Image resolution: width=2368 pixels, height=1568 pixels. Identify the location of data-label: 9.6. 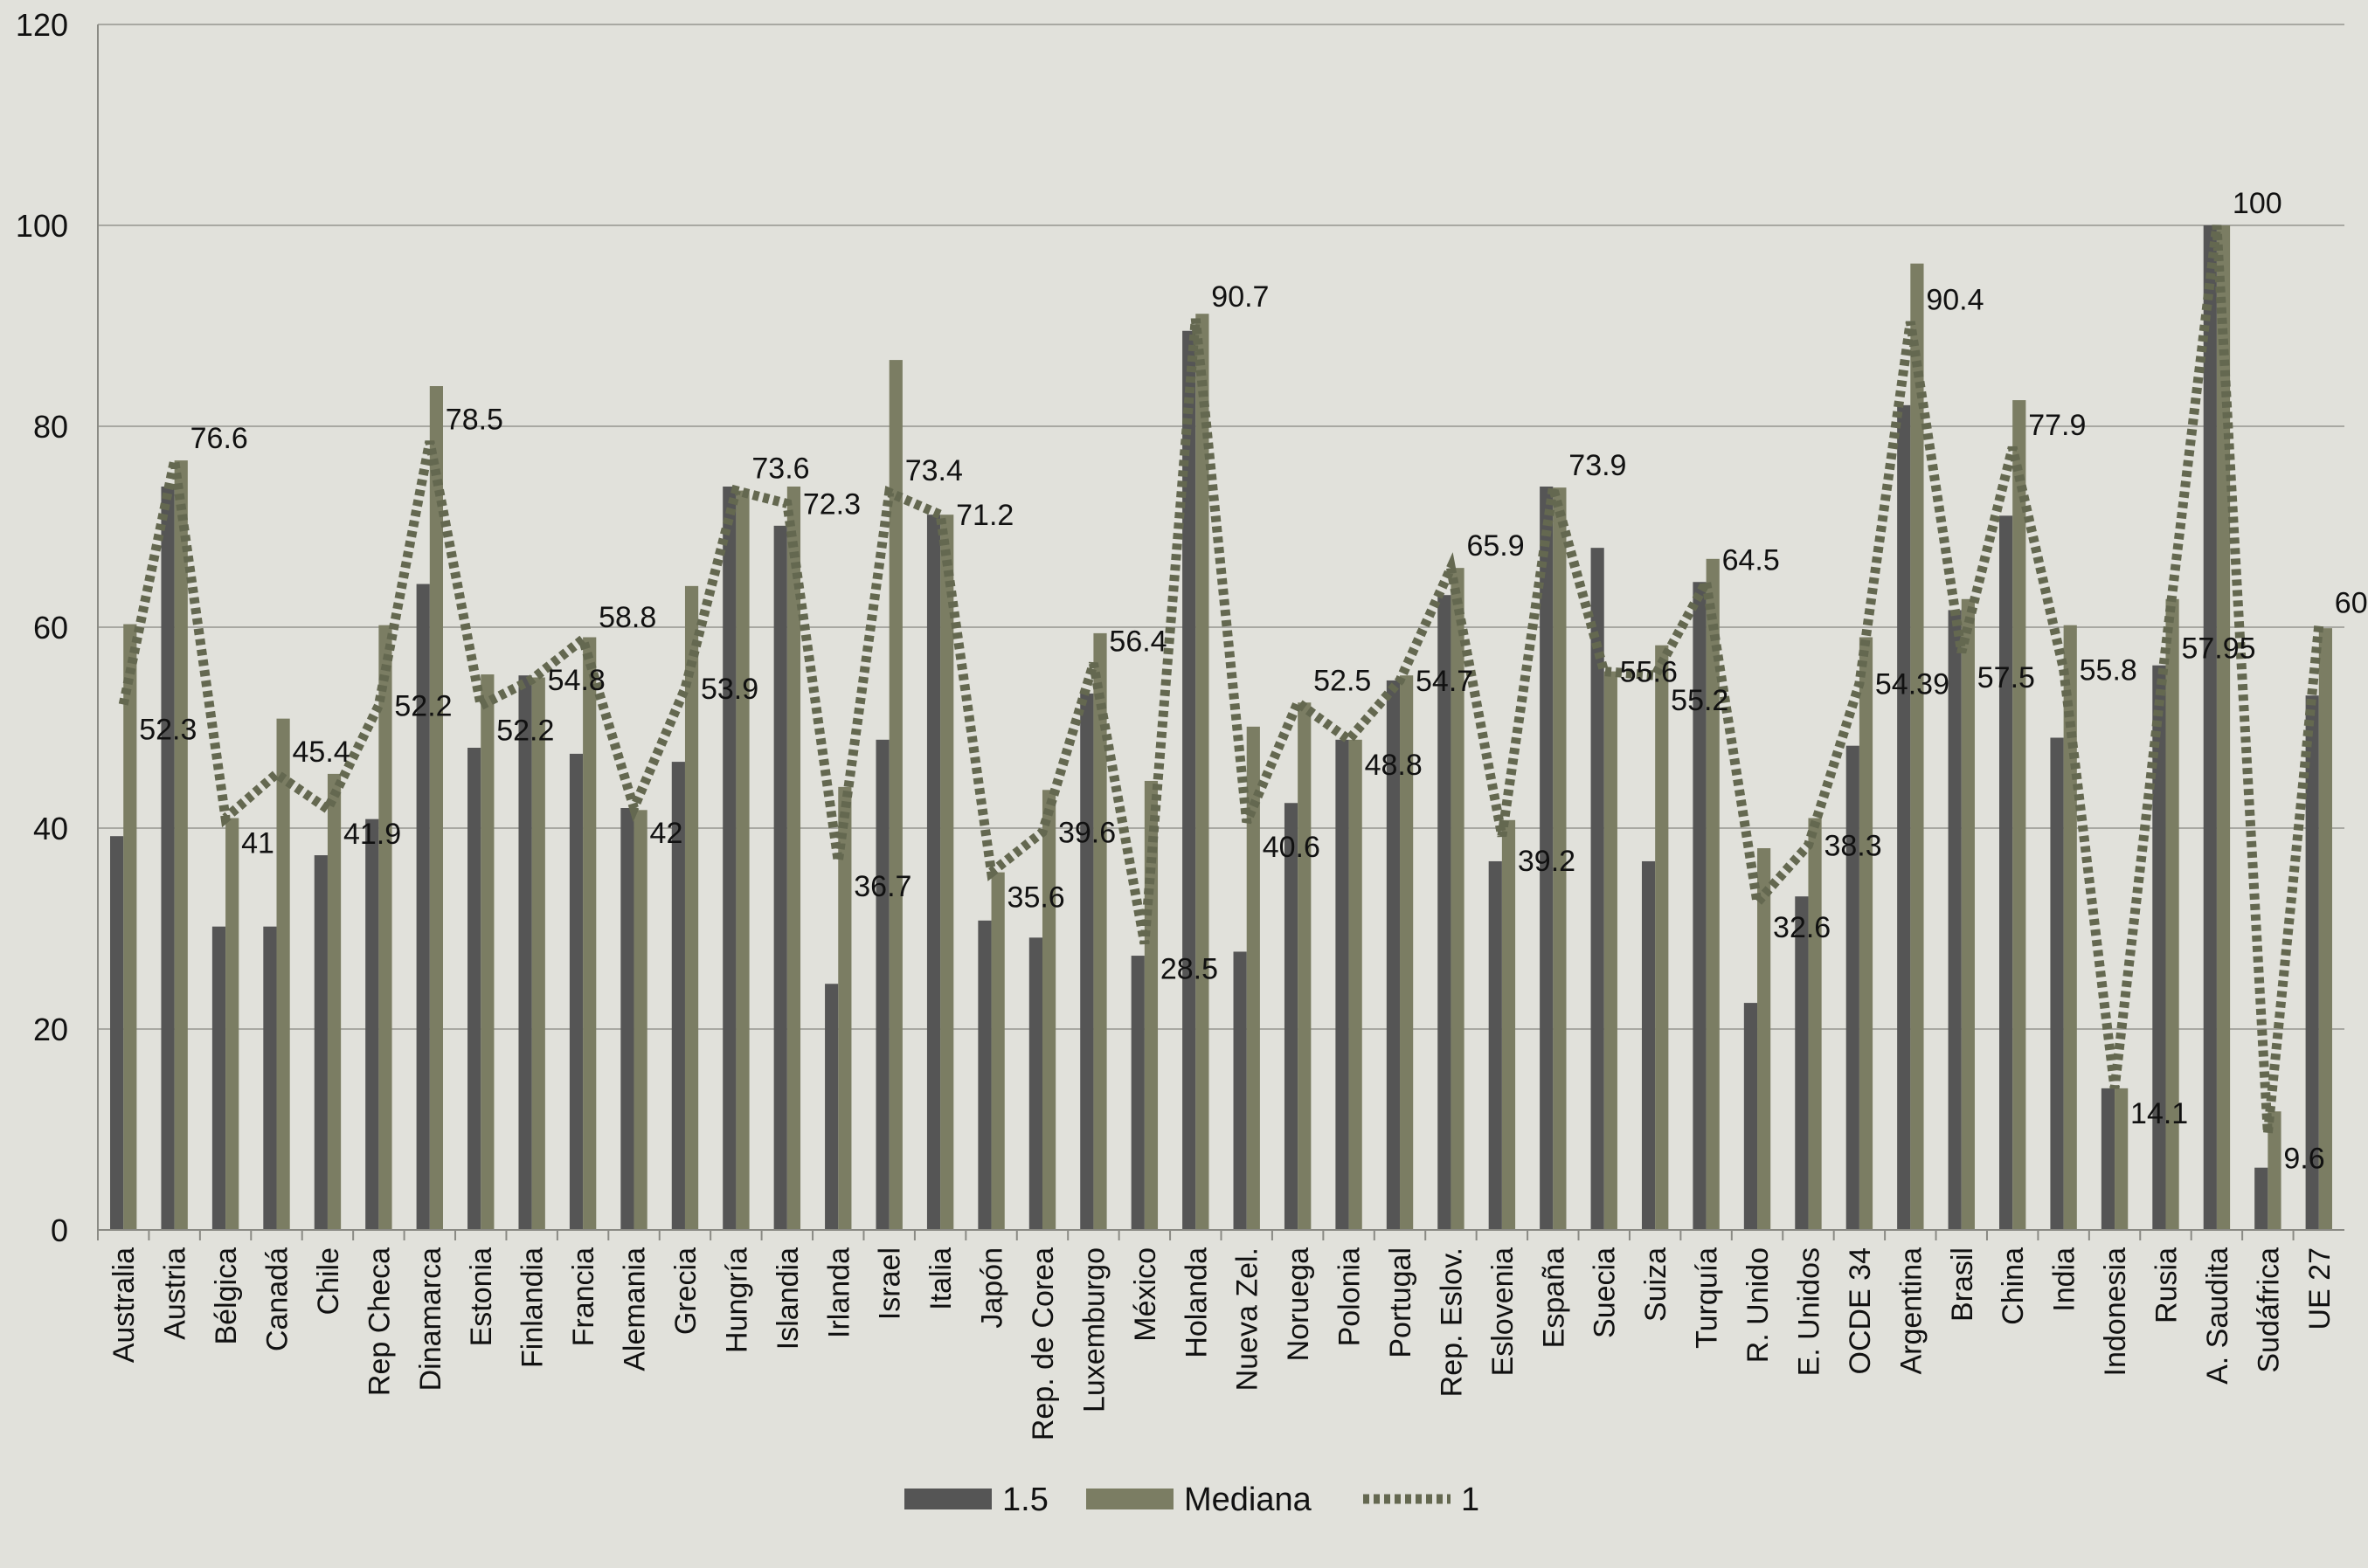
(2303, 1159).